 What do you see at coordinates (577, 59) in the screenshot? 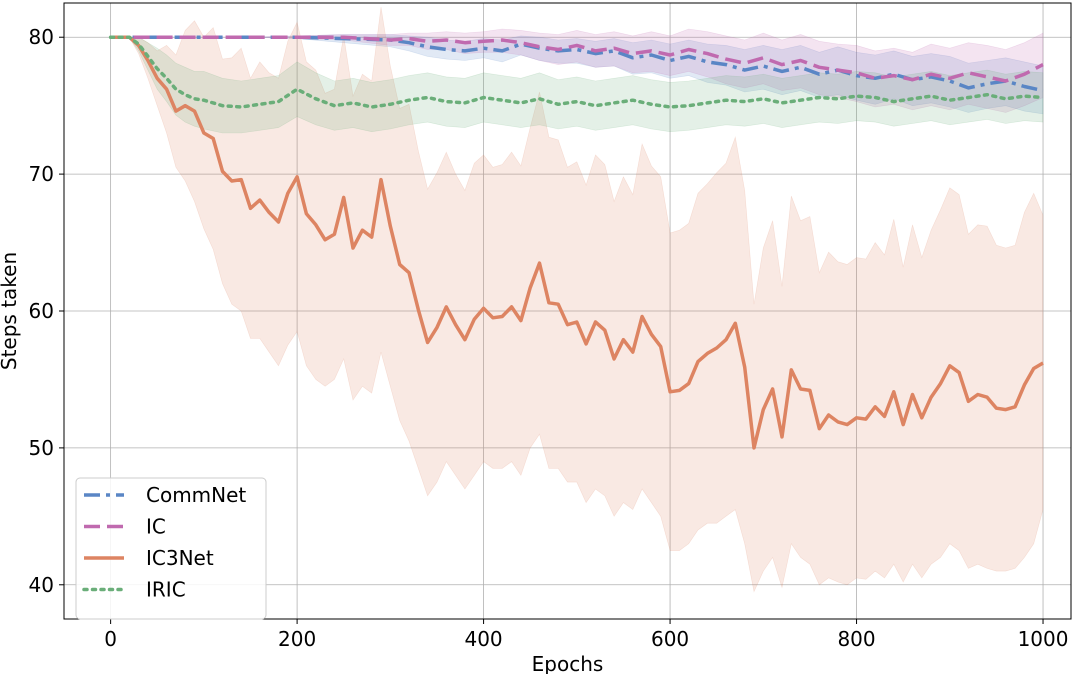
I see `ic-line` at bounding box center [577, 59].